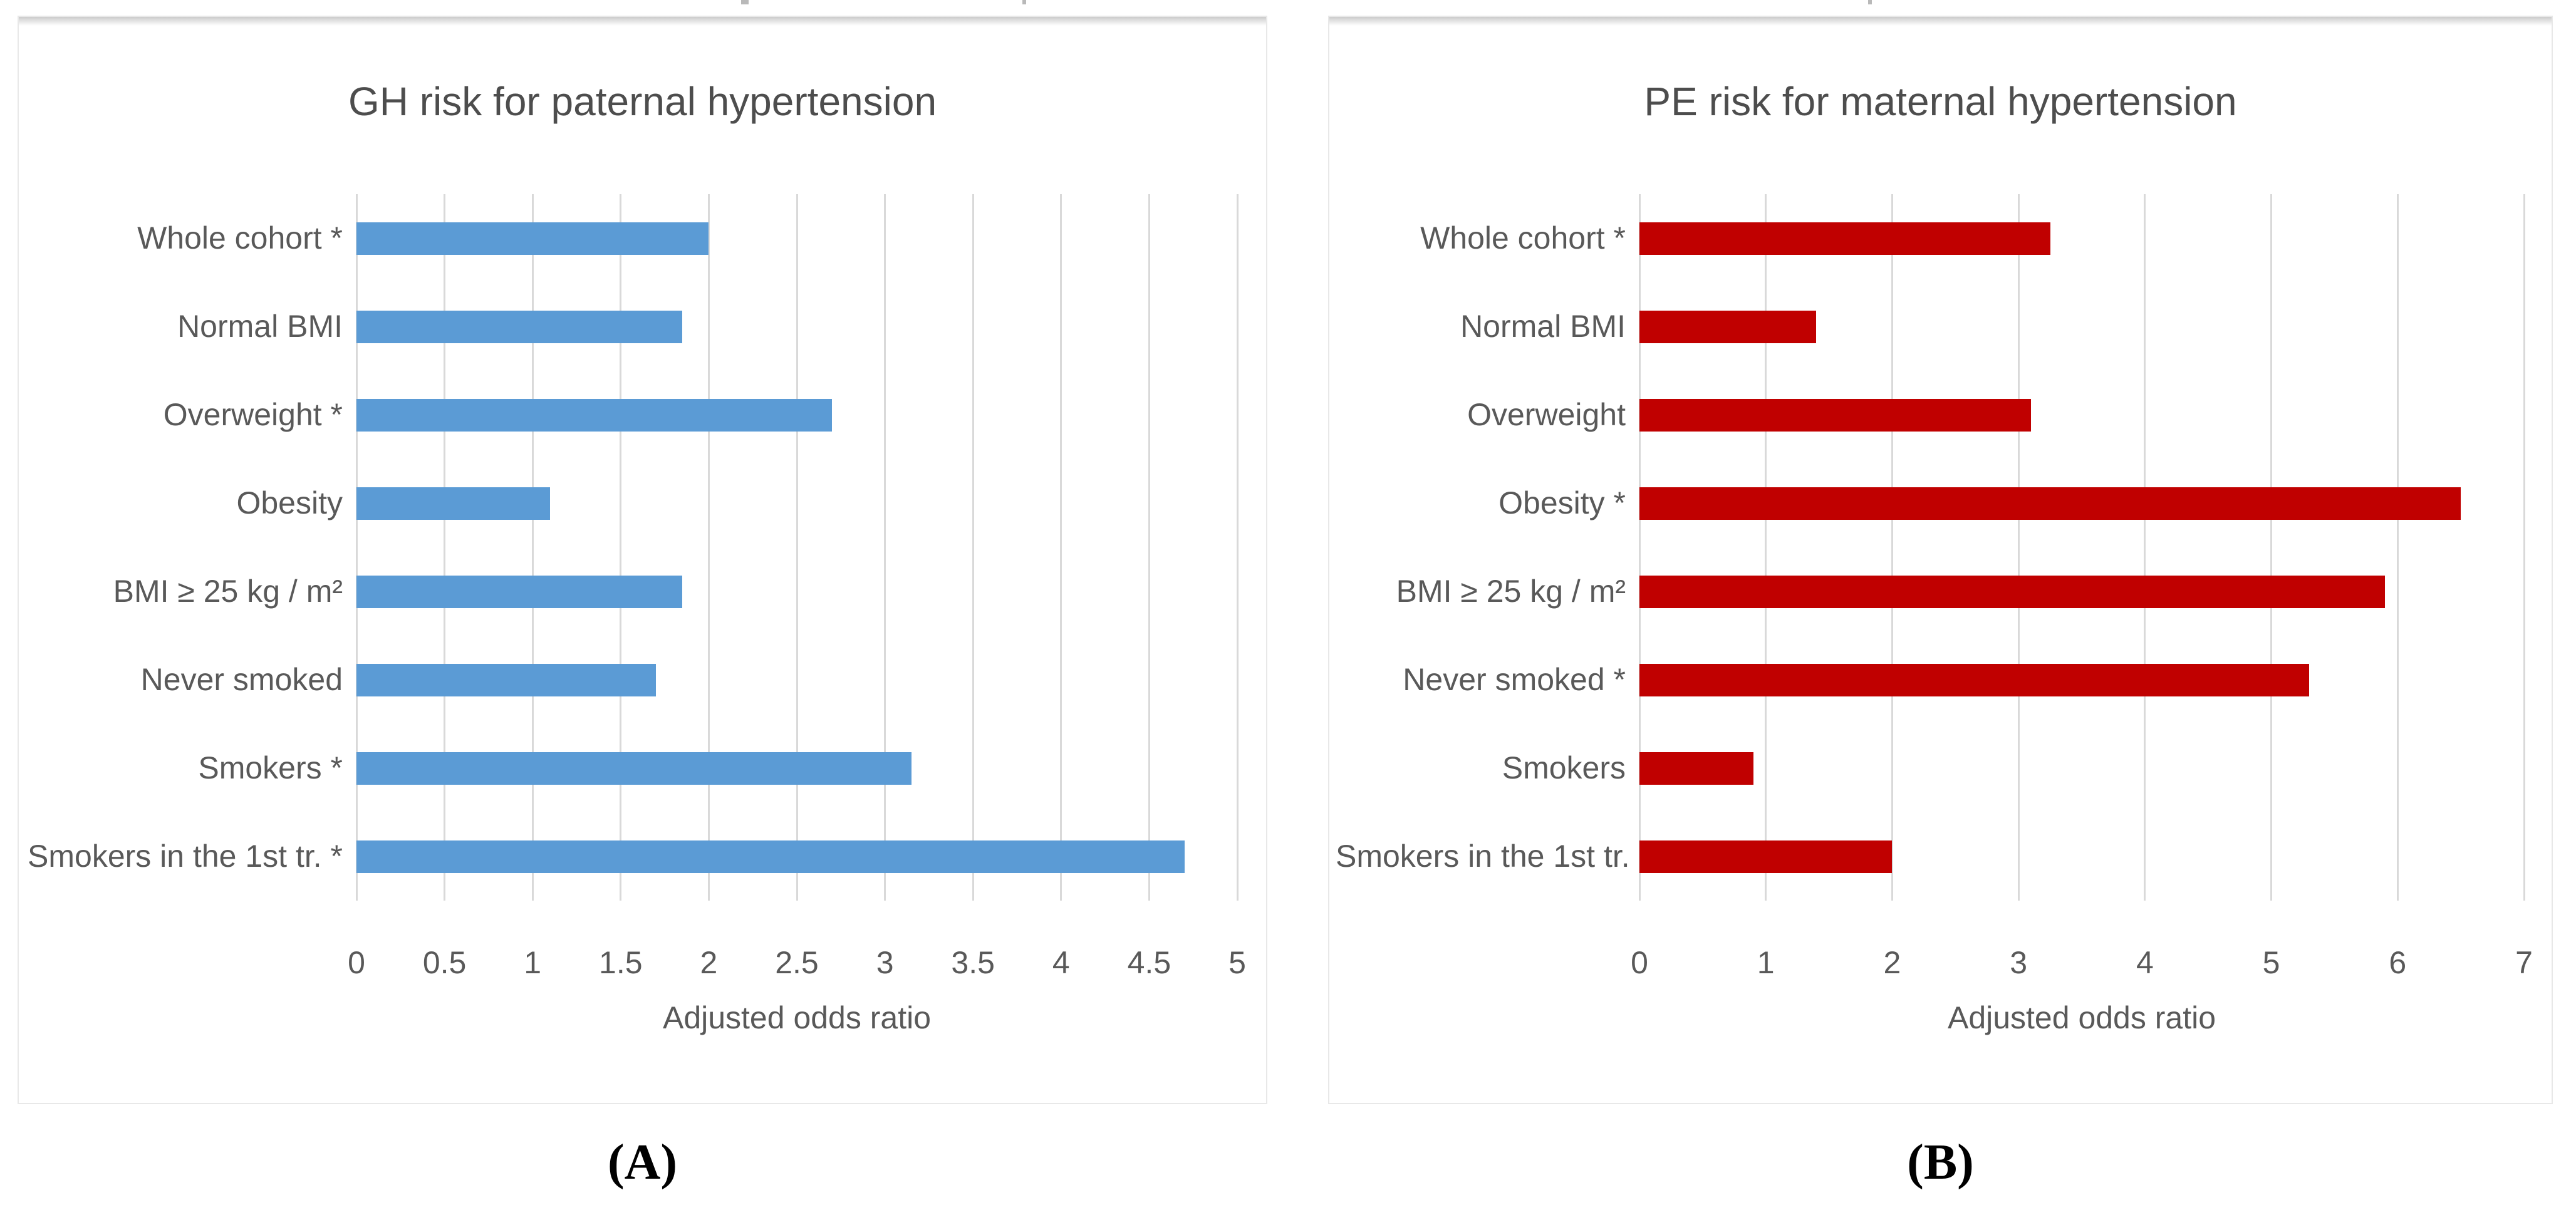 This screenshot has height=1205, width=2576. What do you see at coordinates (642, 101) in the screenshot?
I see `chart-title: GH risk for paternal hypertension` at bounding box center [642, 101].